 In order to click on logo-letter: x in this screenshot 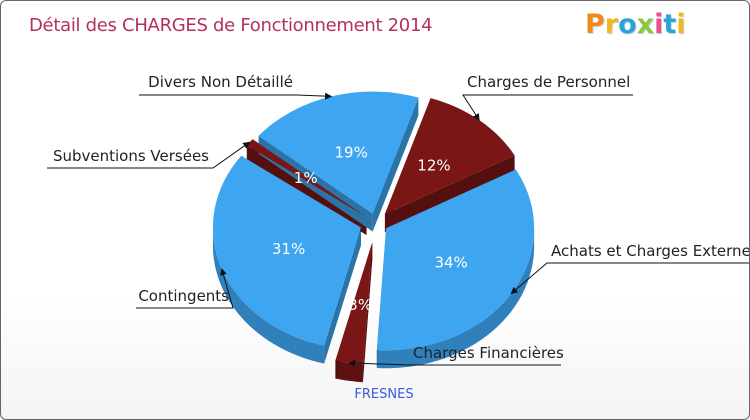, I will do `click(645, 24)`.